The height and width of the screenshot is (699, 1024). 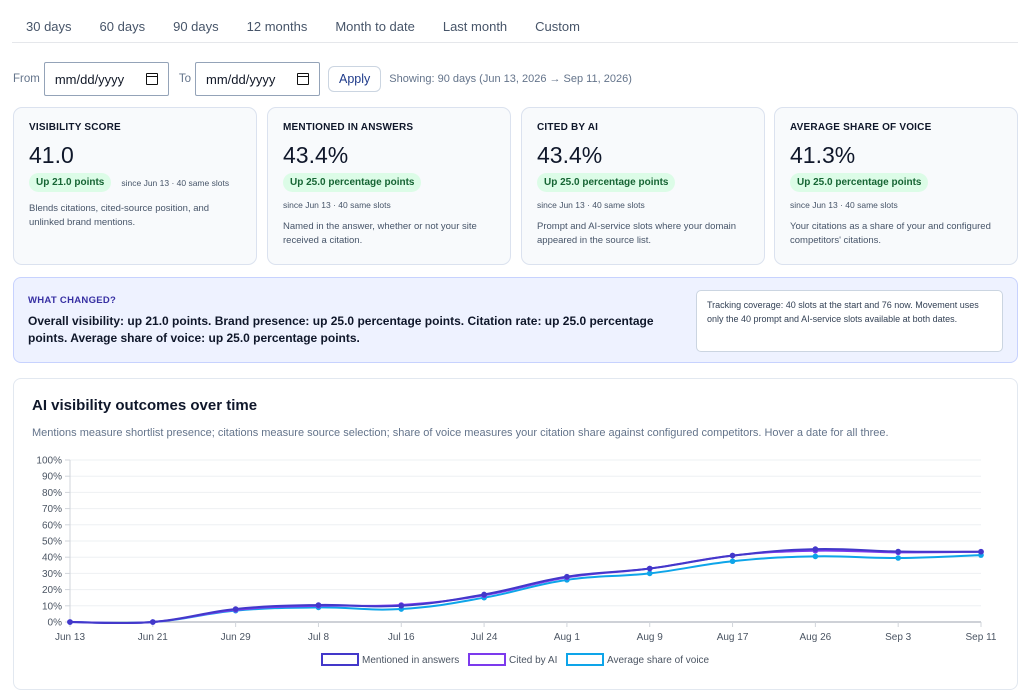 I want to click on y-tick-label: 70%, so click(x=52, y=509).